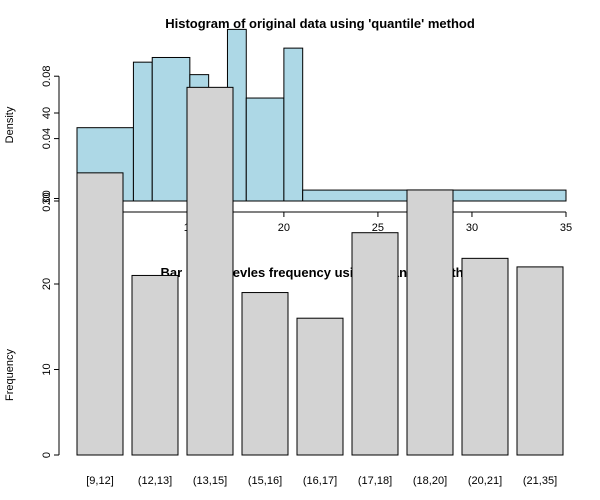 The height and width of the screenshot is (500, 600). I want to click on histogram-y-tick-label: 0.04, so click(47, 138).